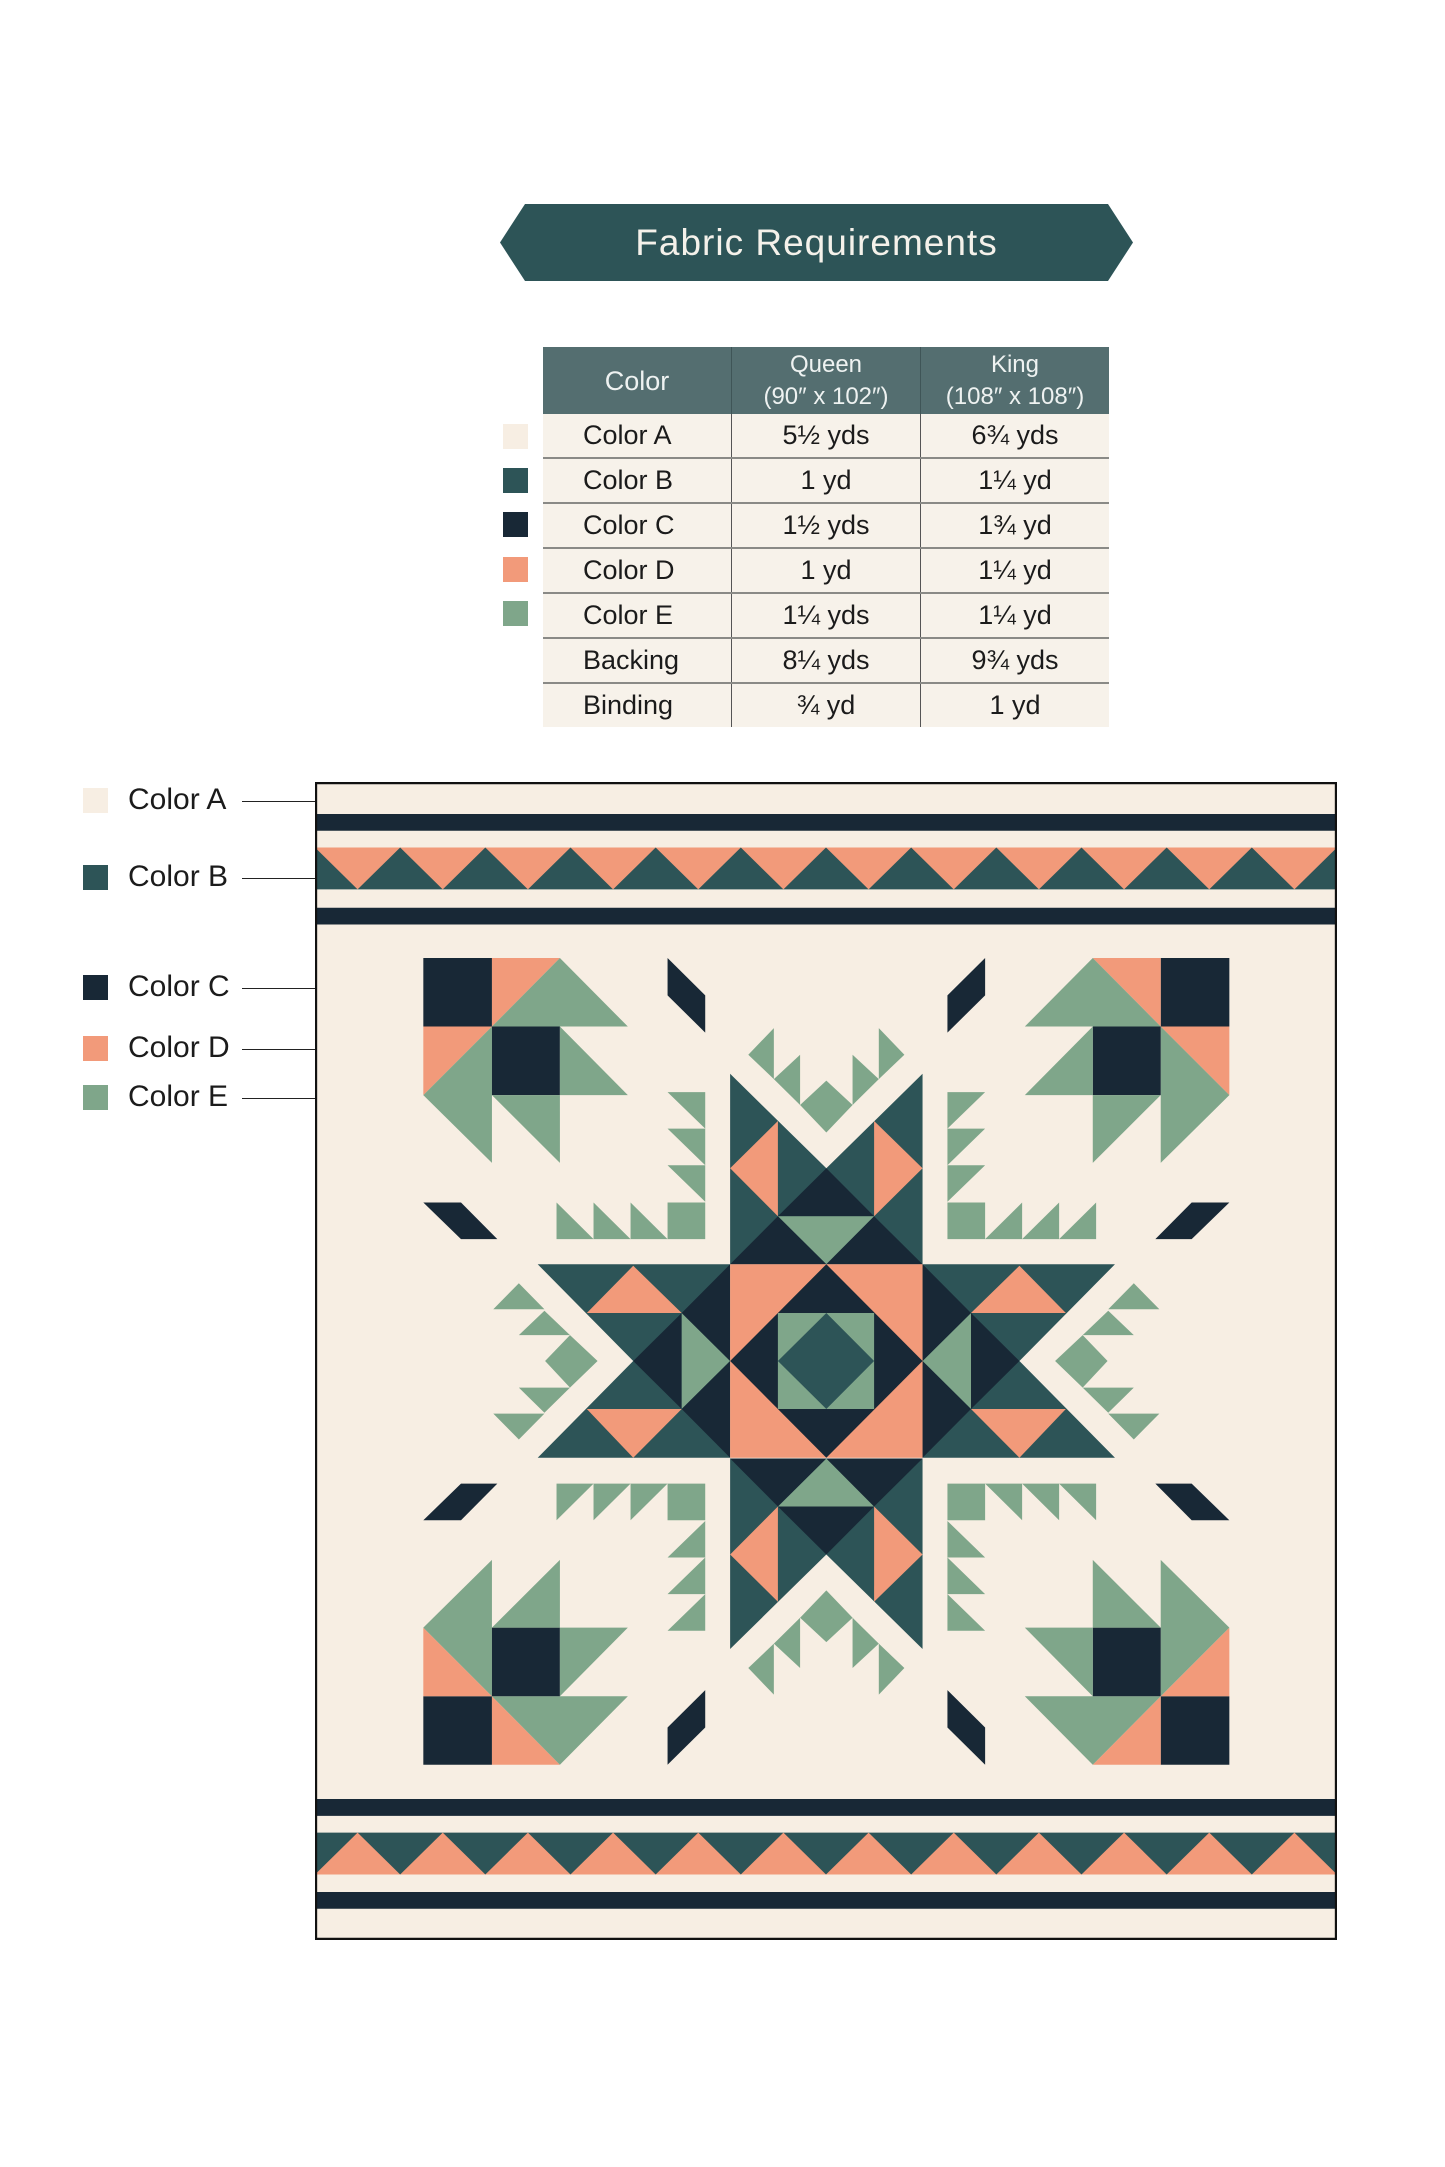 This screenshot has height=2167, width=1445. What do you see at coordinates (179, 1047) in the screenshot?
I see `legend-label: Color D` at bounding box center [179, 1047].